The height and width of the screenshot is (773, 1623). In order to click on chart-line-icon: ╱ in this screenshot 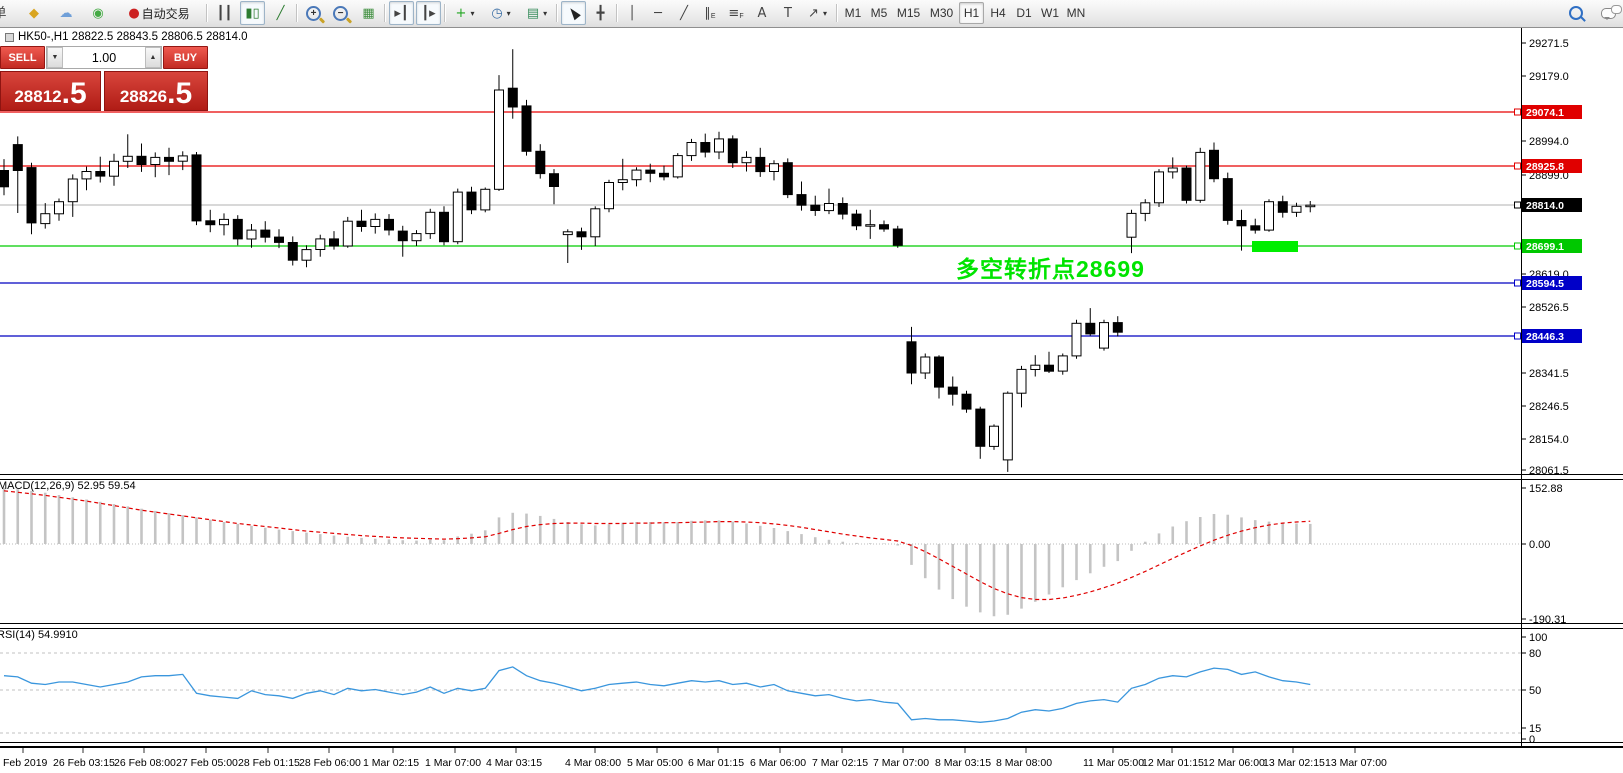, I will do `click(280, 13)`.